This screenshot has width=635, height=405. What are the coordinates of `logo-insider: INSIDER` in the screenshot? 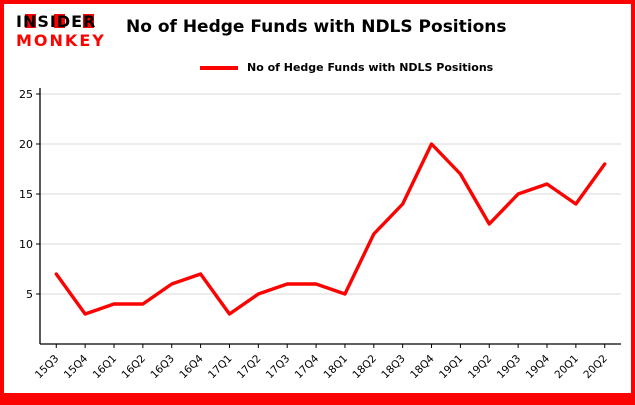 It's located at (70, 21).